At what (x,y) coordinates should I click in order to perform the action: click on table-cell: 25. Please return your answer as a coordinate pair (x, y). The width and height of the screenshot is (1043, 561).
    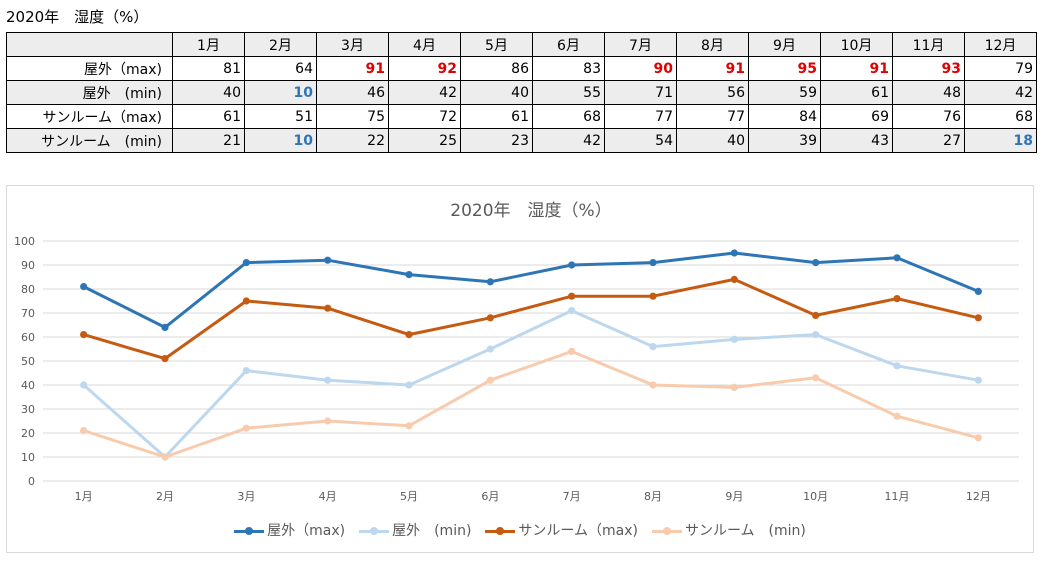
    Looking at the image, I should click on (424, 140).